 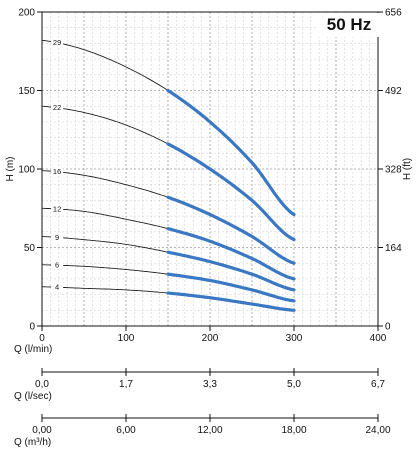 What do you see at coordinates (33, 349) in the screenshot?
I see `x-axis-label: Q (l/min)` at bounding box center [33, 349].